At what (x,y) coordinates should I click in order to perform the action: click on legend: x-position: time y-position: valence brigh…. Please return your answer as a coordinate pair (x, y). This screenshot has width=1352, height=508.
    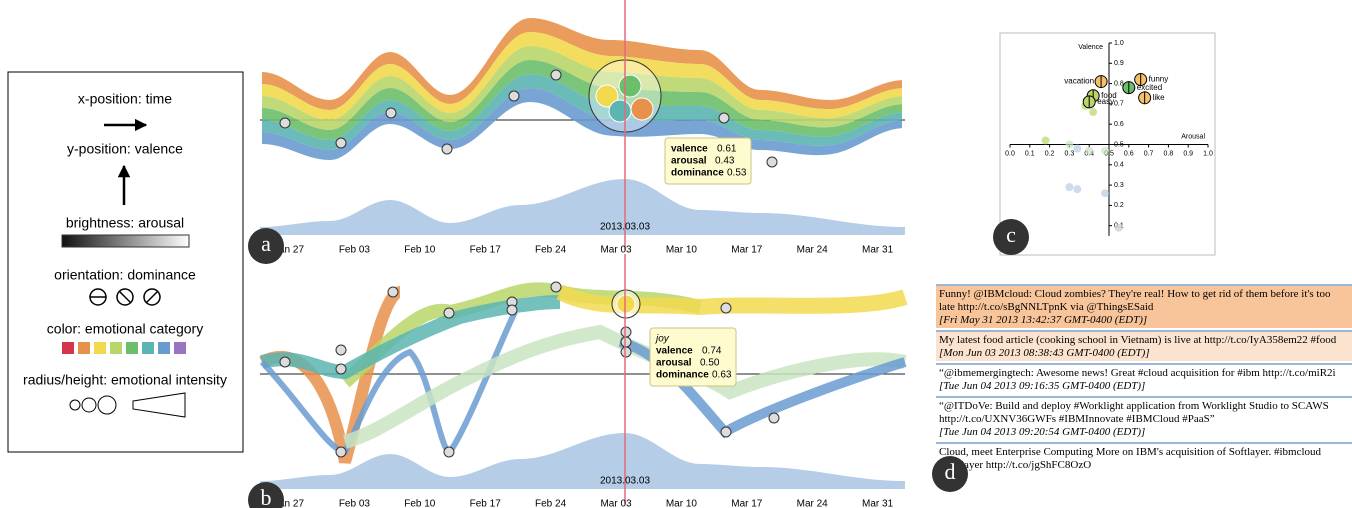
    Looking at the image, I should click on (125, 262).